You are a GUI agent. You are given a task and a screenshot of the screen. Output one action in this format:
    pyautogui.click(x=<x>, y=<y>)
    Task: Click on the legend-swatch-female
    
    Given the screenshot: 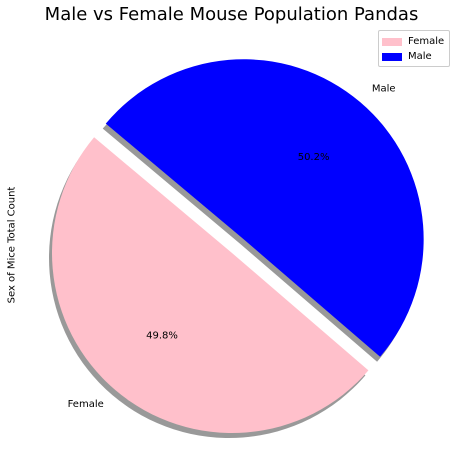 What is the action you would take?
    pyautogui.click(x=392, y=41)
    